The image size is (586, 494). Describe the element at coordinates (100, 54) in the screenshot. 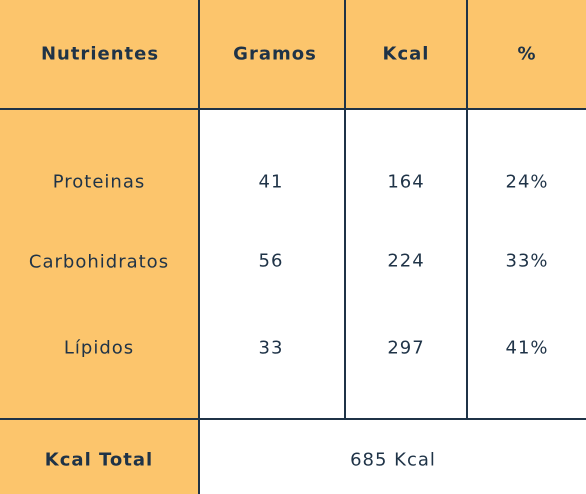

I see `header-cell: Nutrientes` at that location.